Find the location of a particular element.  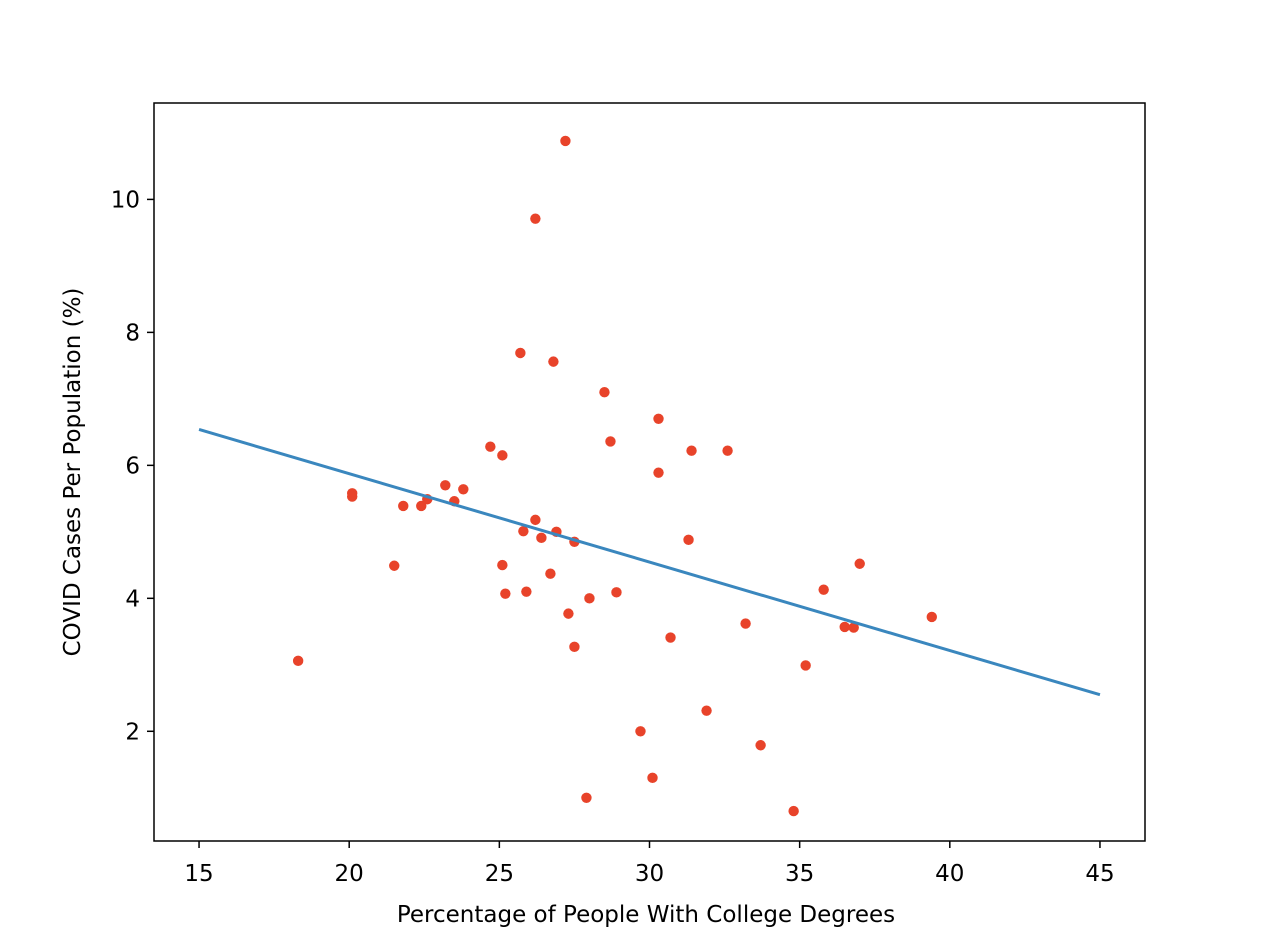

x-tick-label: 30 is located at coordinates (649, 874).